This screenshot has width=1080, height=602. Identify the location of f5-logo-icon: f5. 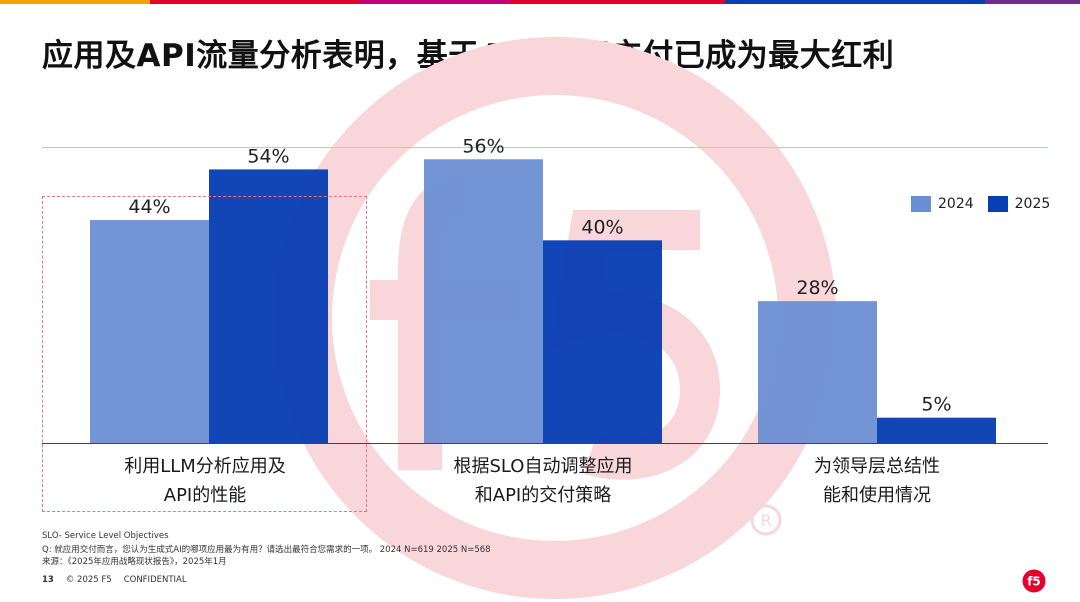
(1034, 581).